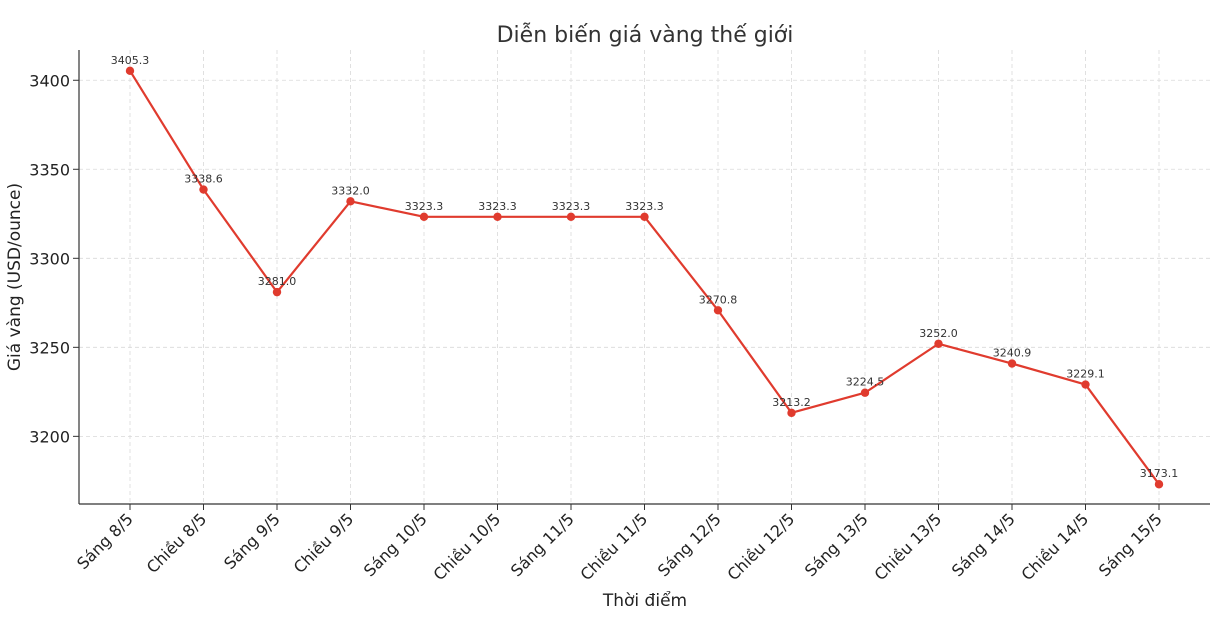  Describe the element at coordinates (644, 600) in the screenshot. I see `x-axis-title: Thời điểm` at that location.